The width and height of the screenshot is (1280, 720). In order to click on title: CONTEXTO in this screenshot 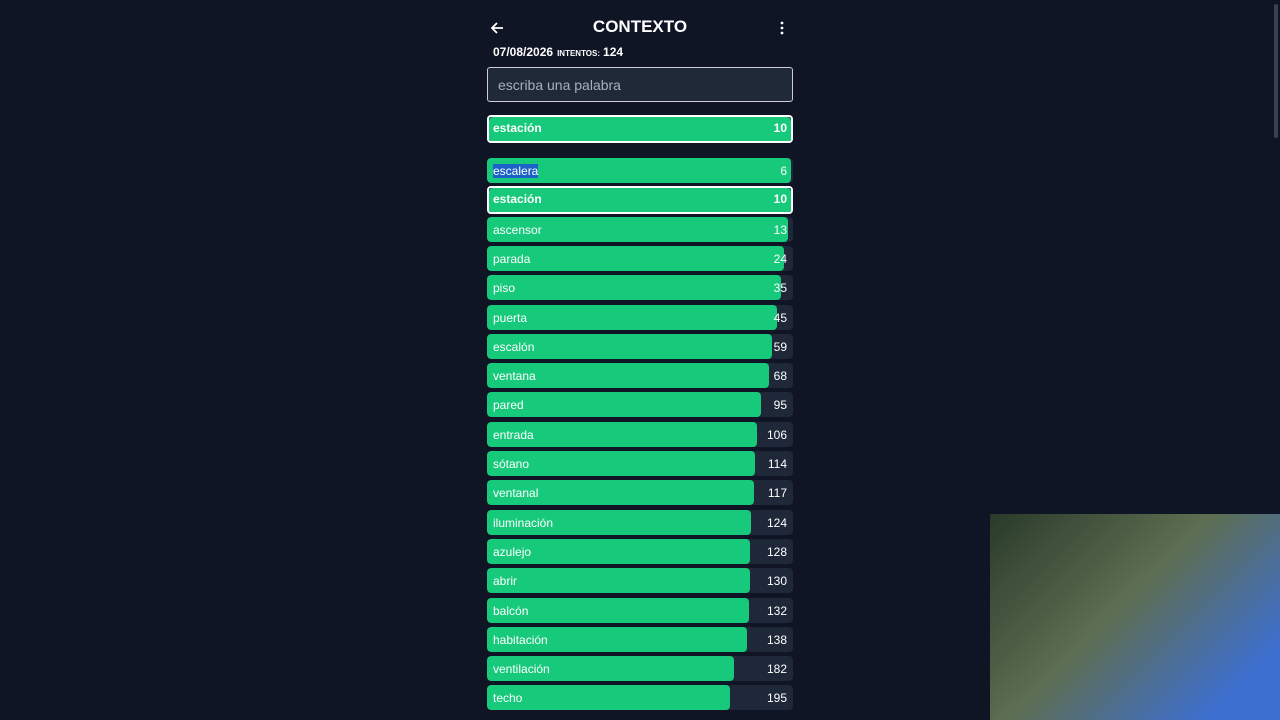, I will do `click(640, 26)`.